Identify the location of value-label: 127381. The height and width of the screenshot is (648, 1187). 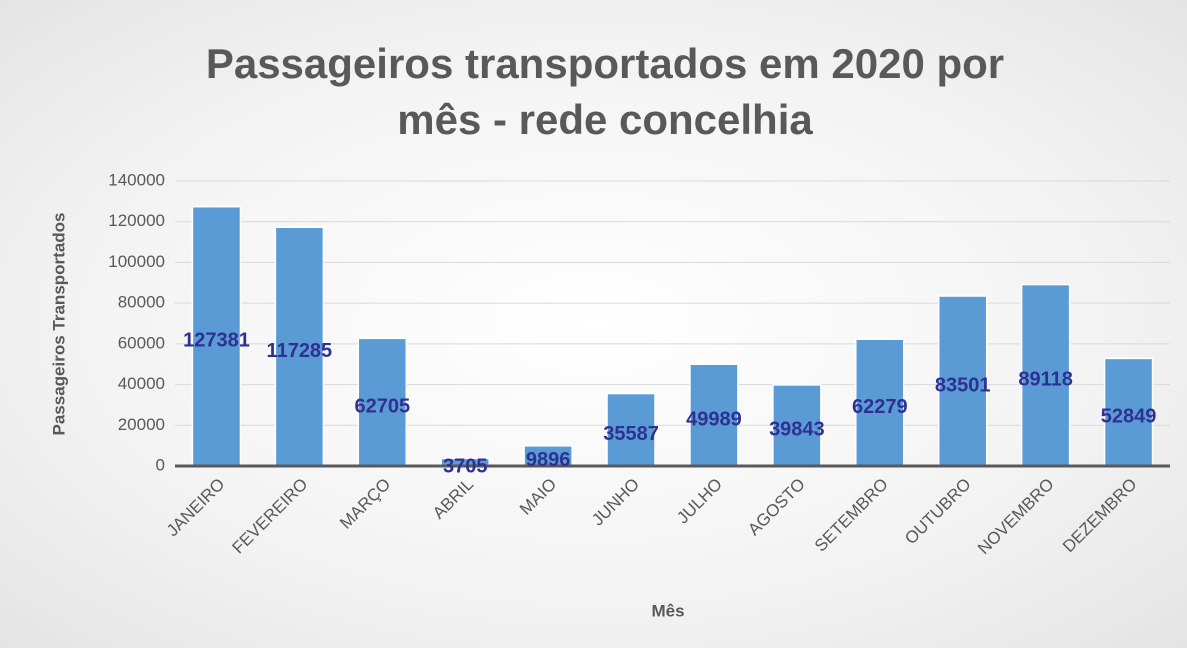
(216, 341).